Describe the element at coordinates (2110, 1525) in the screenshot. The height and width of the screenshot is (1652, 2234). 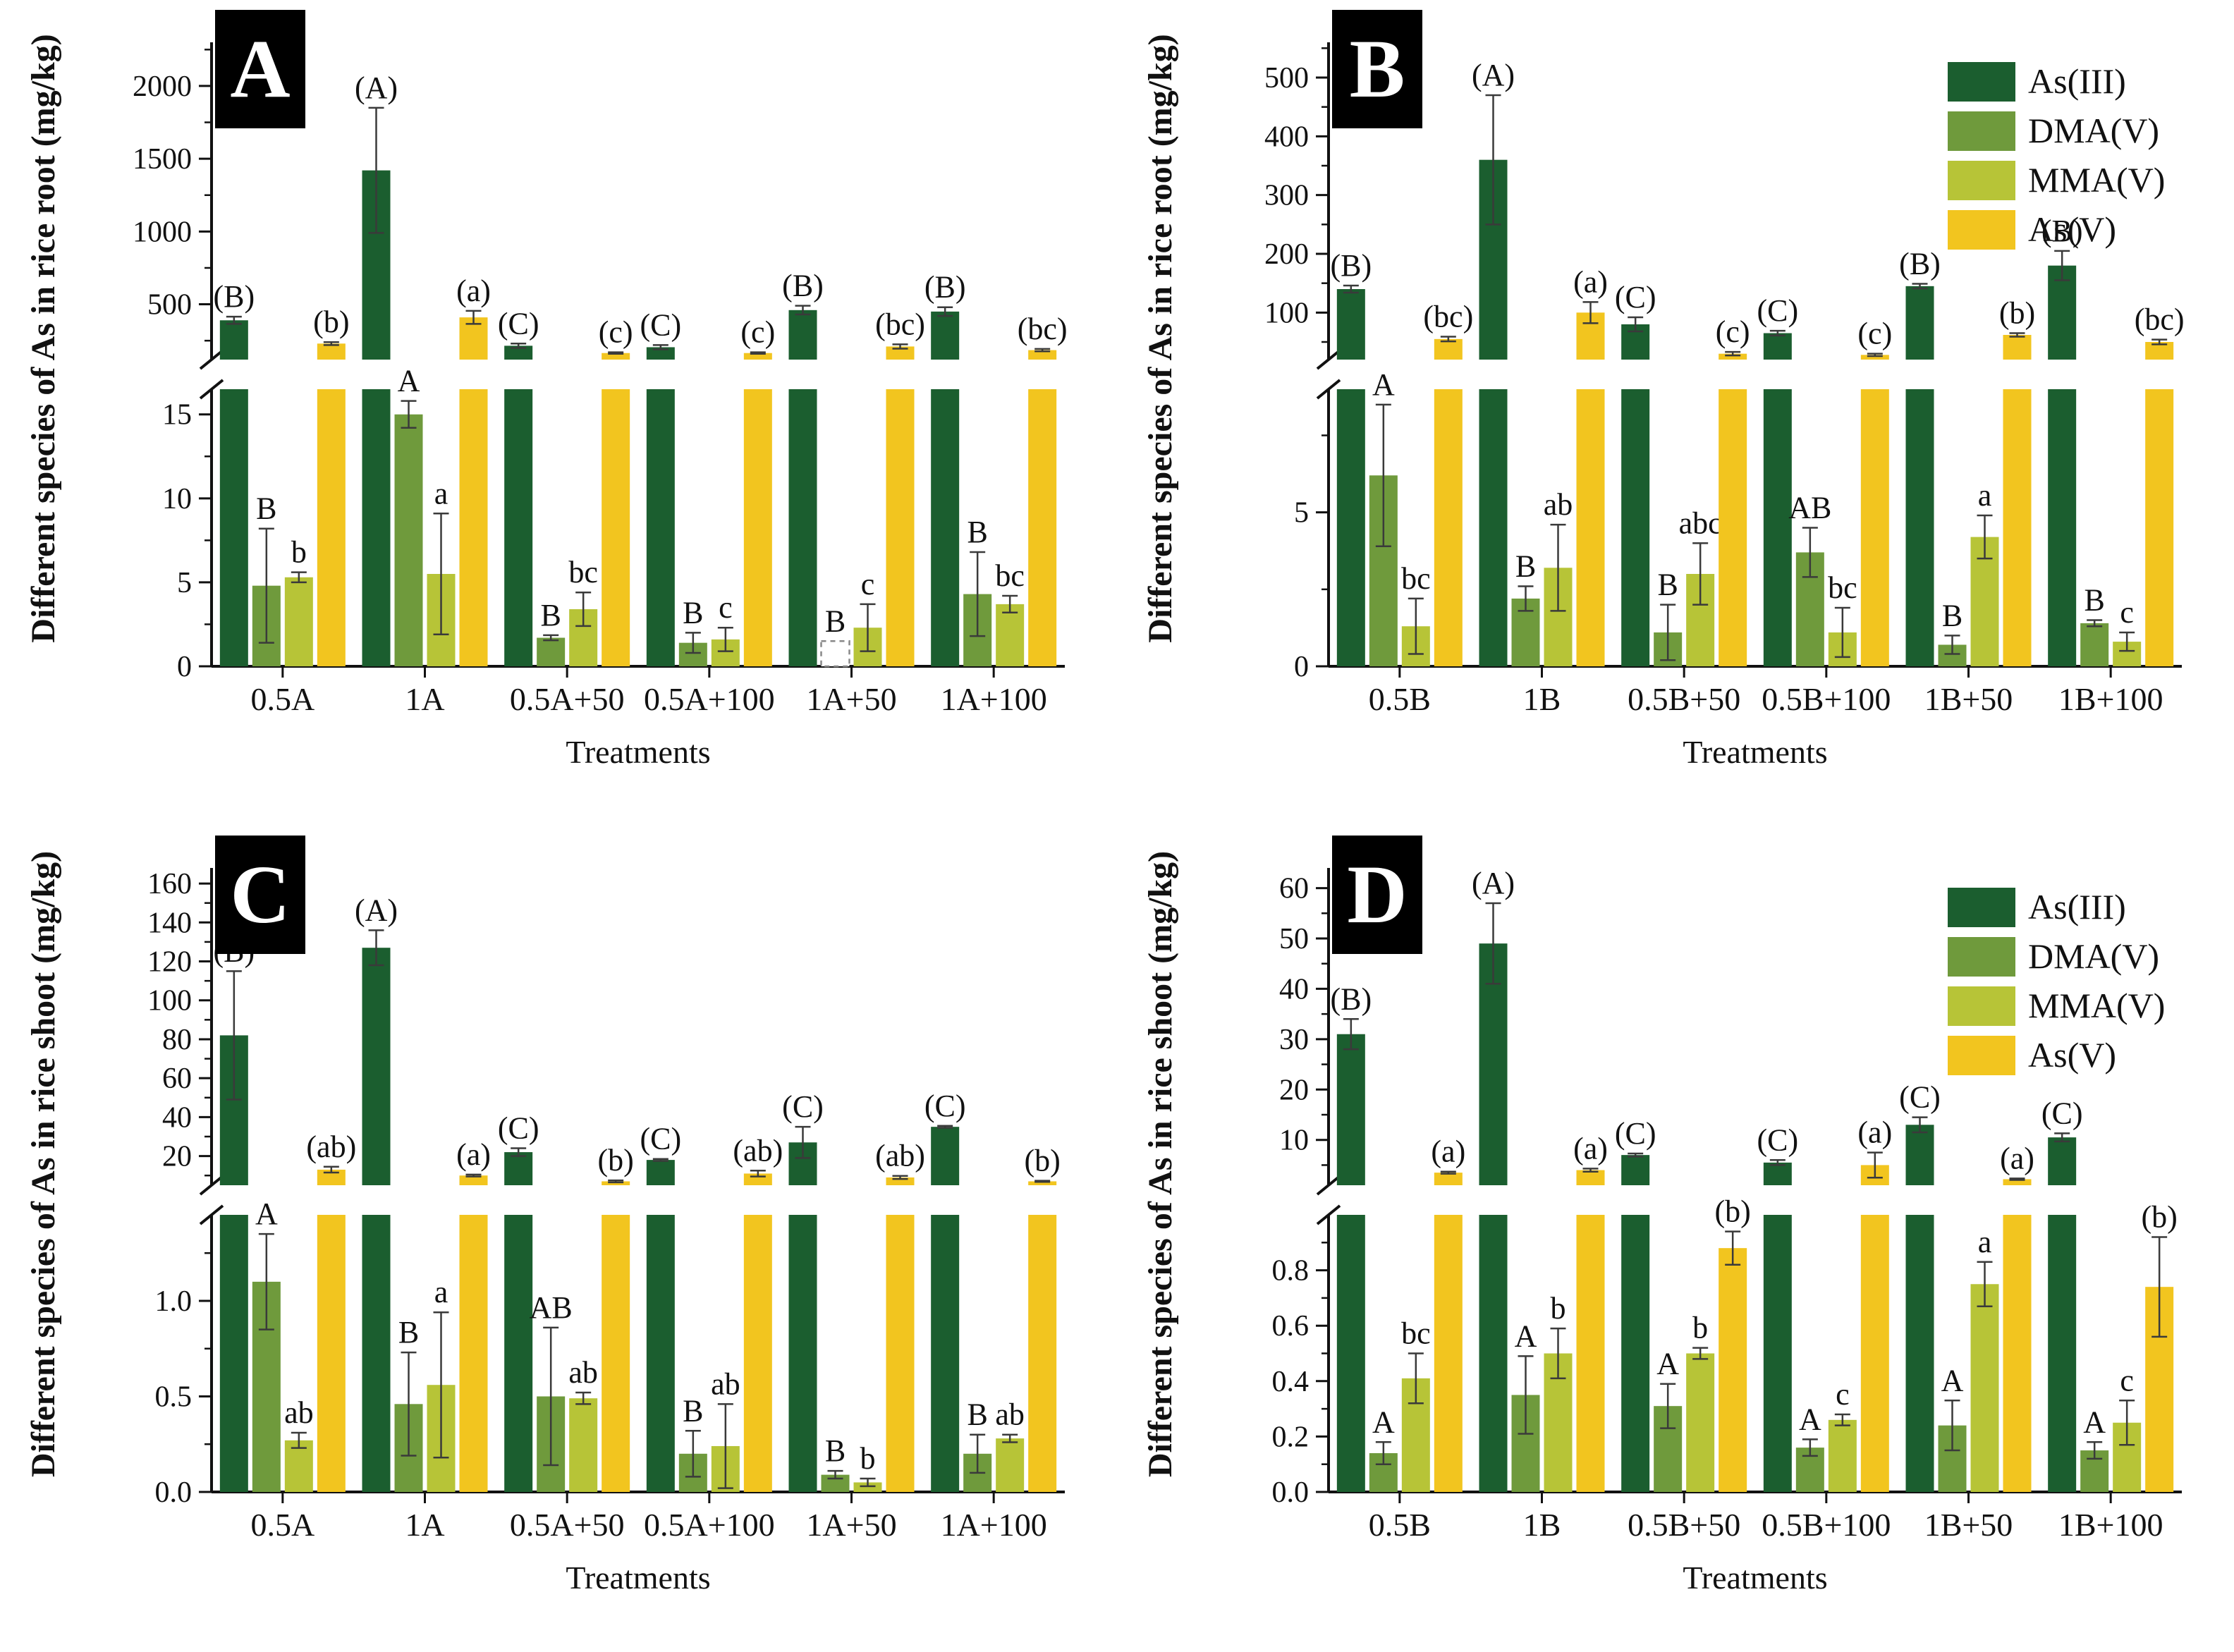
I see `category-label: 1B+100` at that location.